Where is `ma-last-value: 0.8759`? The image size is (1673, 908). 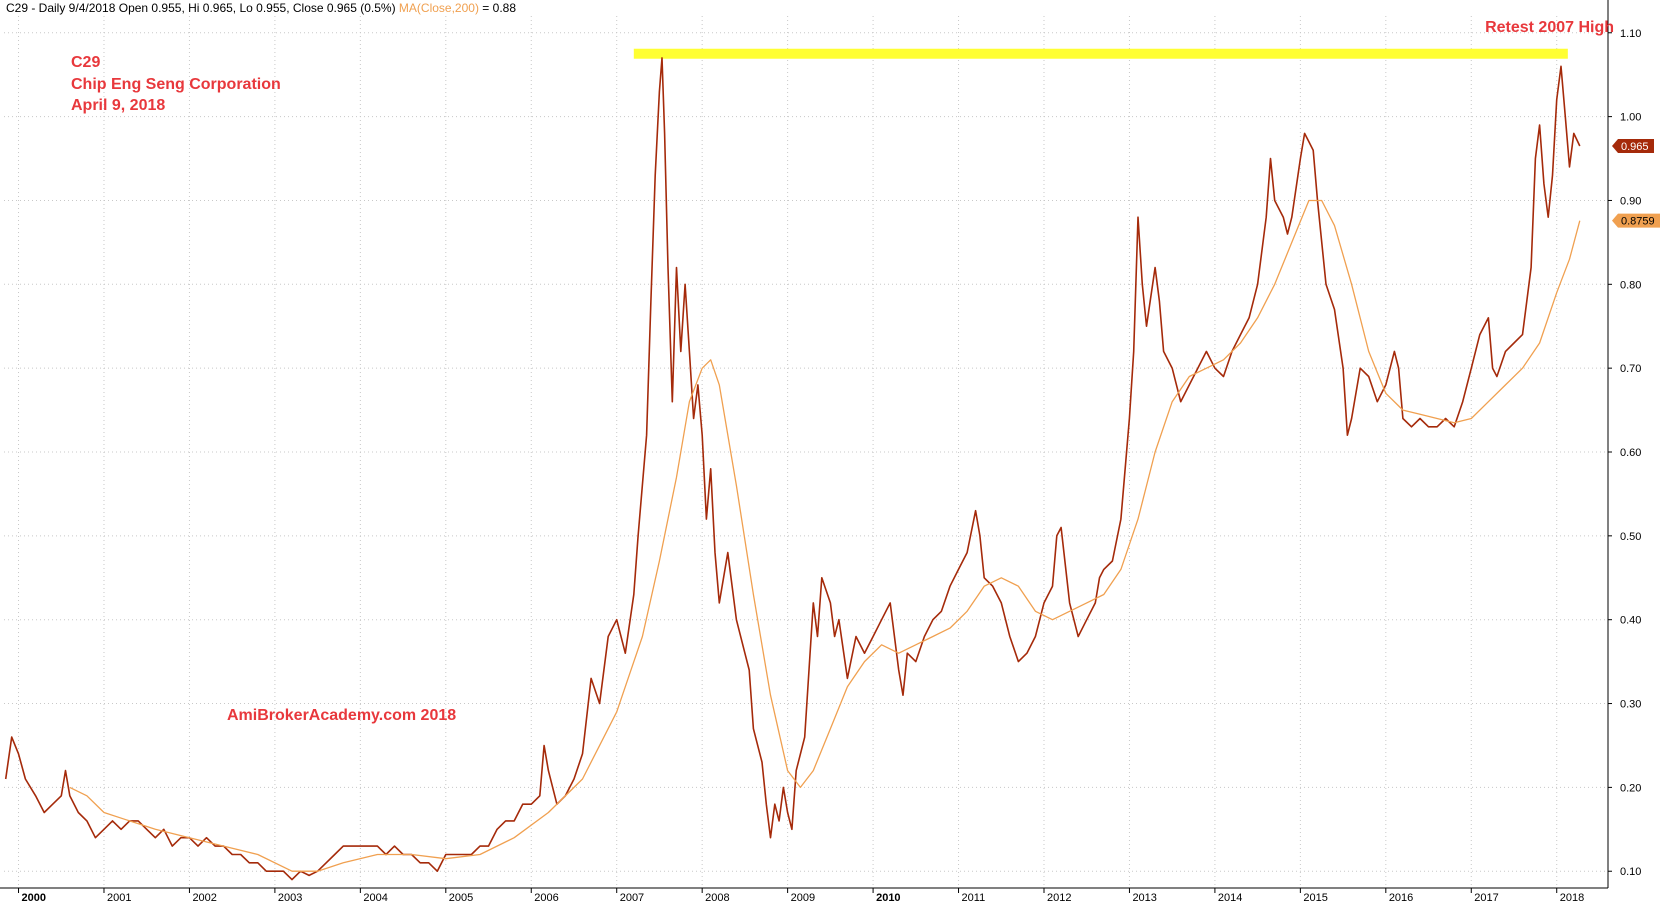
ma-last-value: 0.8759 is located at coordinates (1638, 222).